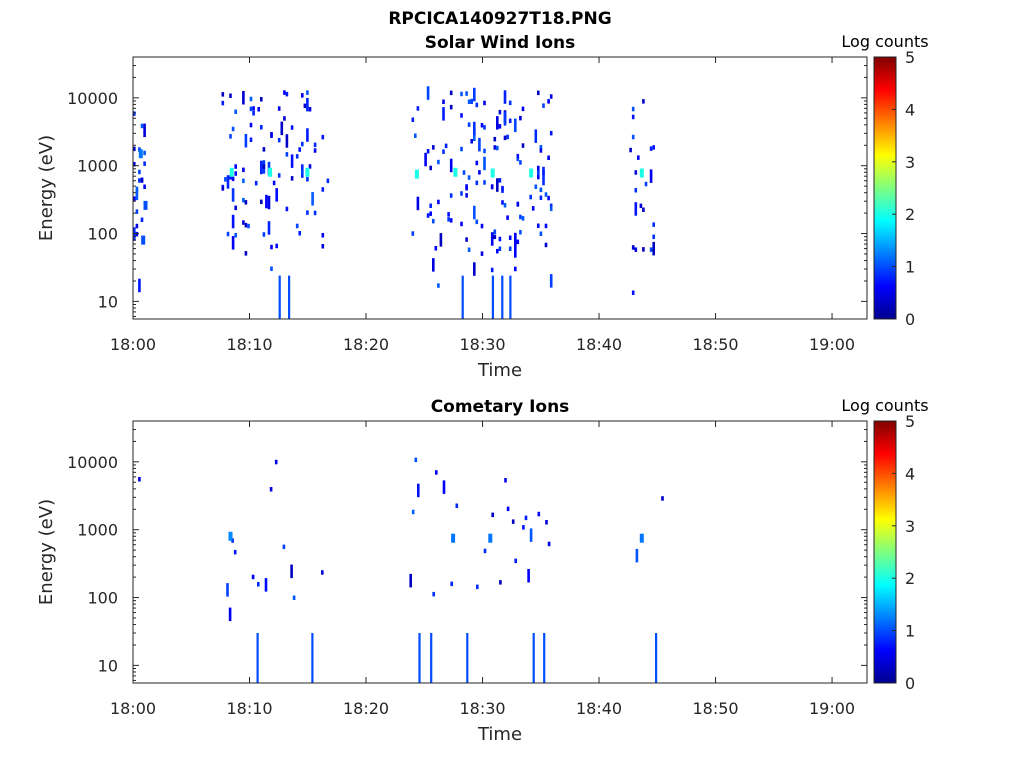 The width and height of the screenshot is (1024, 768). Describe the element at coordinates (46, 188) in the screenshot. I see `y-axis-label: Energy (eV)` at that location.